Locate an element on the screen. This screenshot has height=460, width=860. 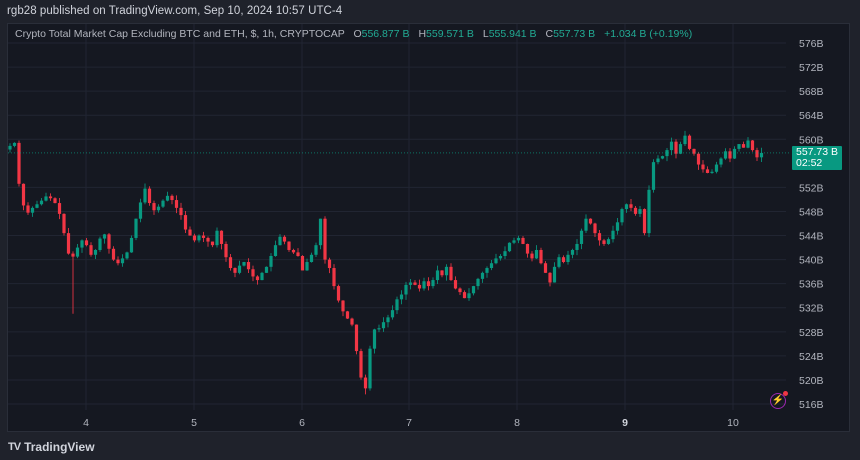
price-tick: 524B is located at coordinates (811, 357).